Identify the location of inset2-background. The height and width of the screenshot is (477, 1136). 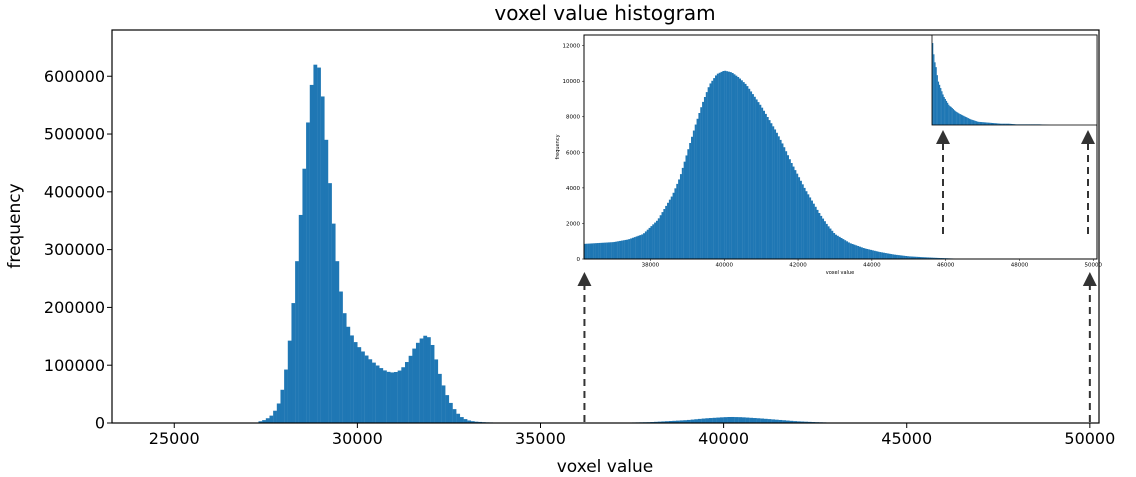
(1014, 80).